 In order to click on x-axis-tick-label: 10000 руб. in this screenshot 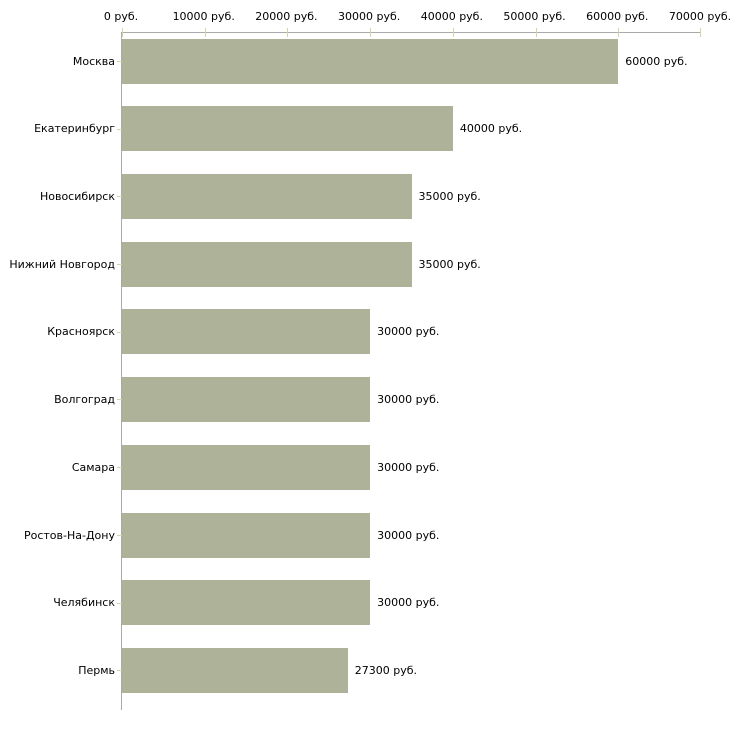, I will do `click(203, 16)`.